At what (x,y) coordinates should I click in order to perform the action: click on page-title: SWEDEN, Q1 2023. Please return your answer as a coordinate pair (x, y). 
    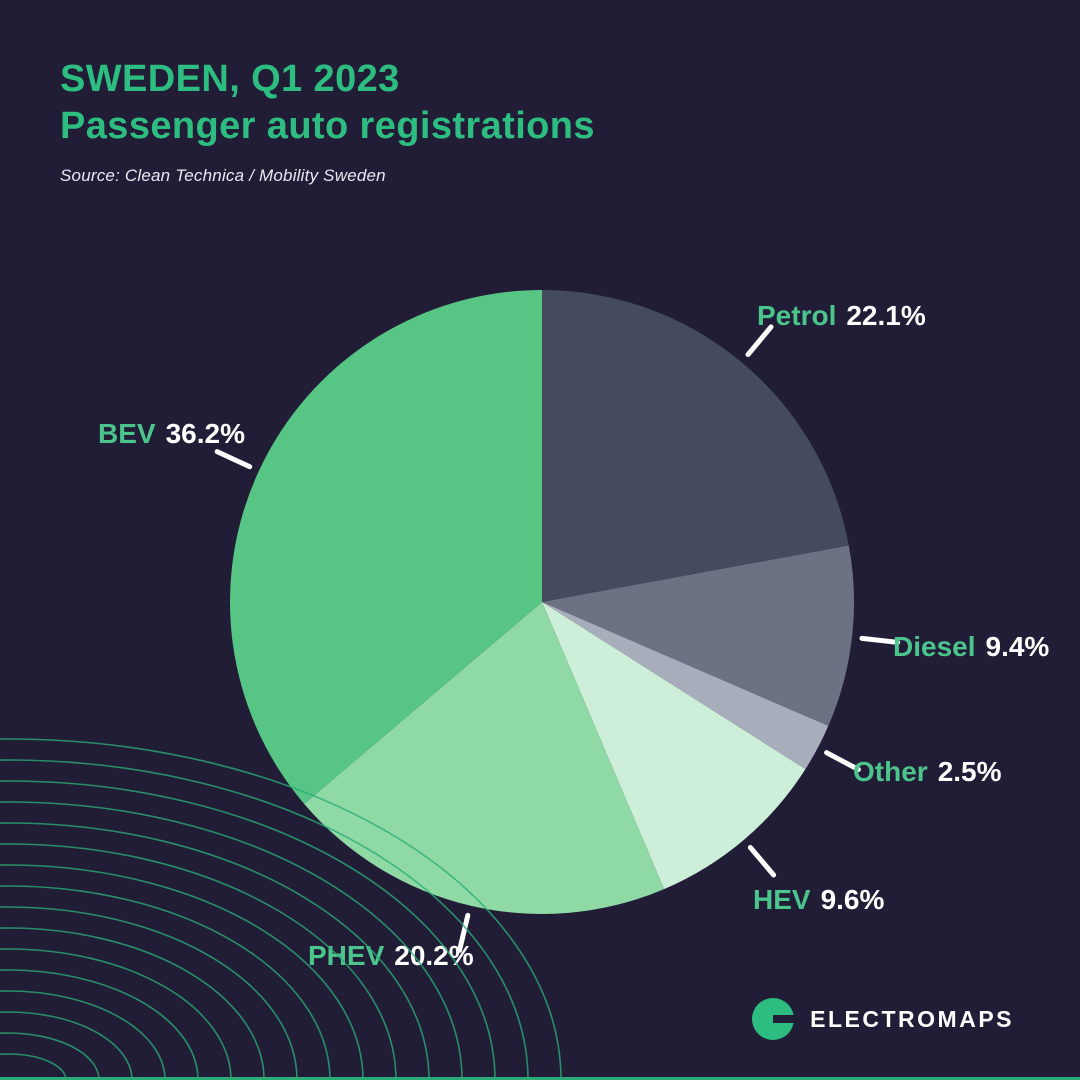
    Looking at the image, I should click on (230, 79).